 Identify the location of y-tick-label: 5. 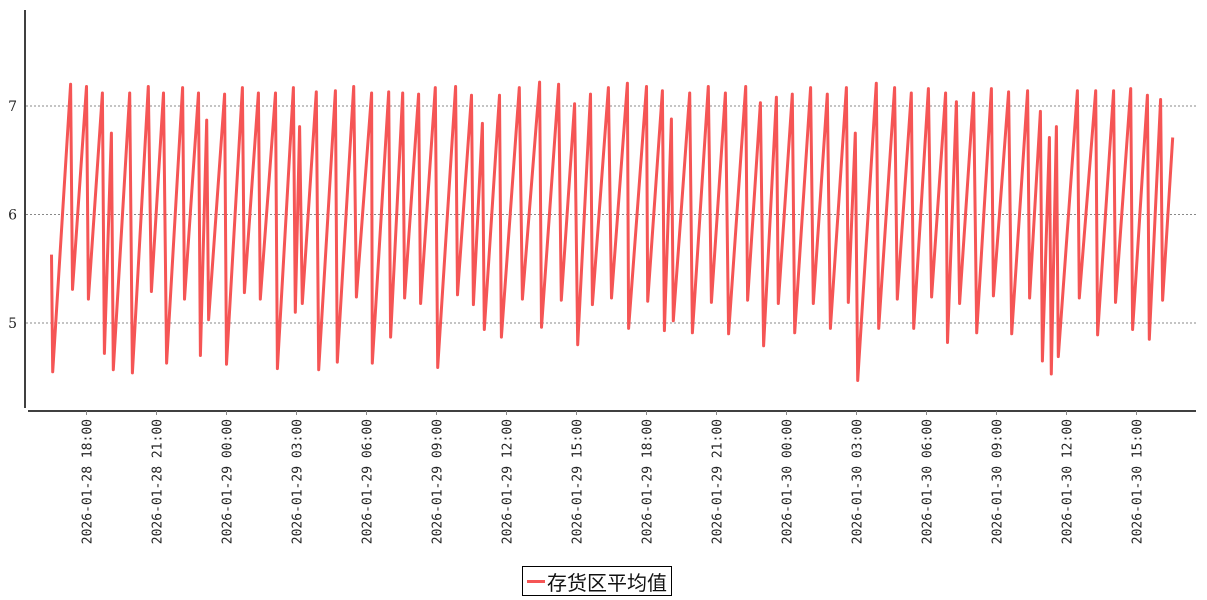
(12, 324).